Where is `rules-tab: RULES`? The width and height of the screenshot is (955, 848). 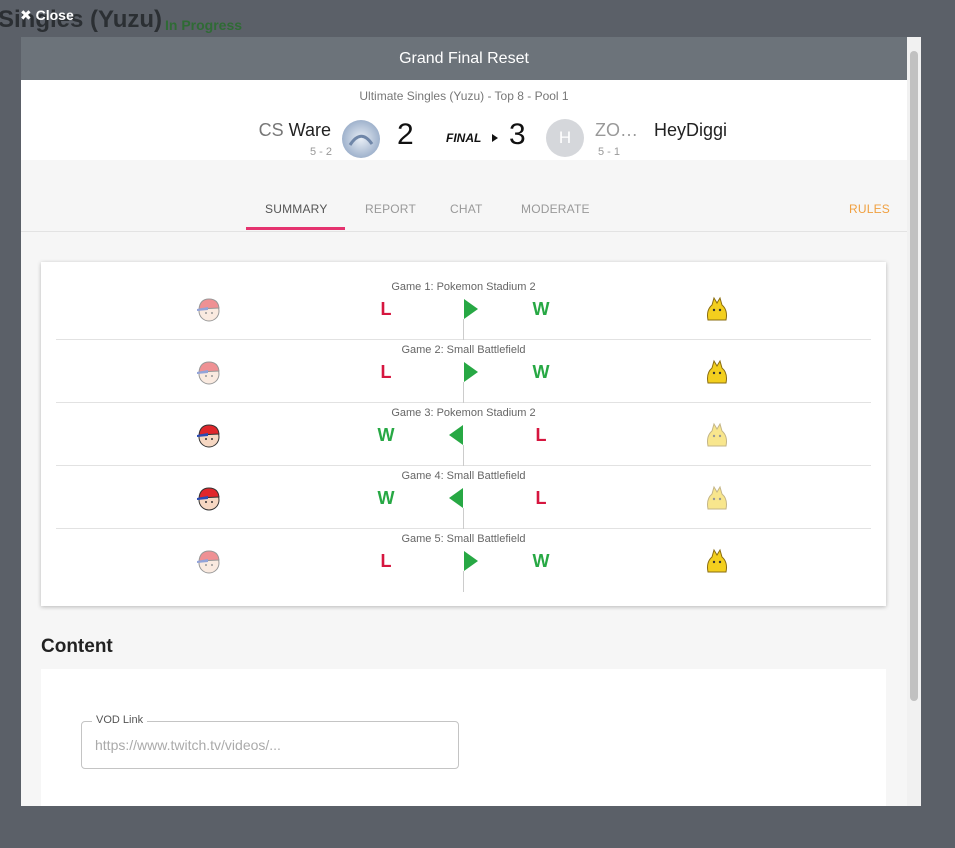 rules-tab: RULES is located at coordinates (870, 209).